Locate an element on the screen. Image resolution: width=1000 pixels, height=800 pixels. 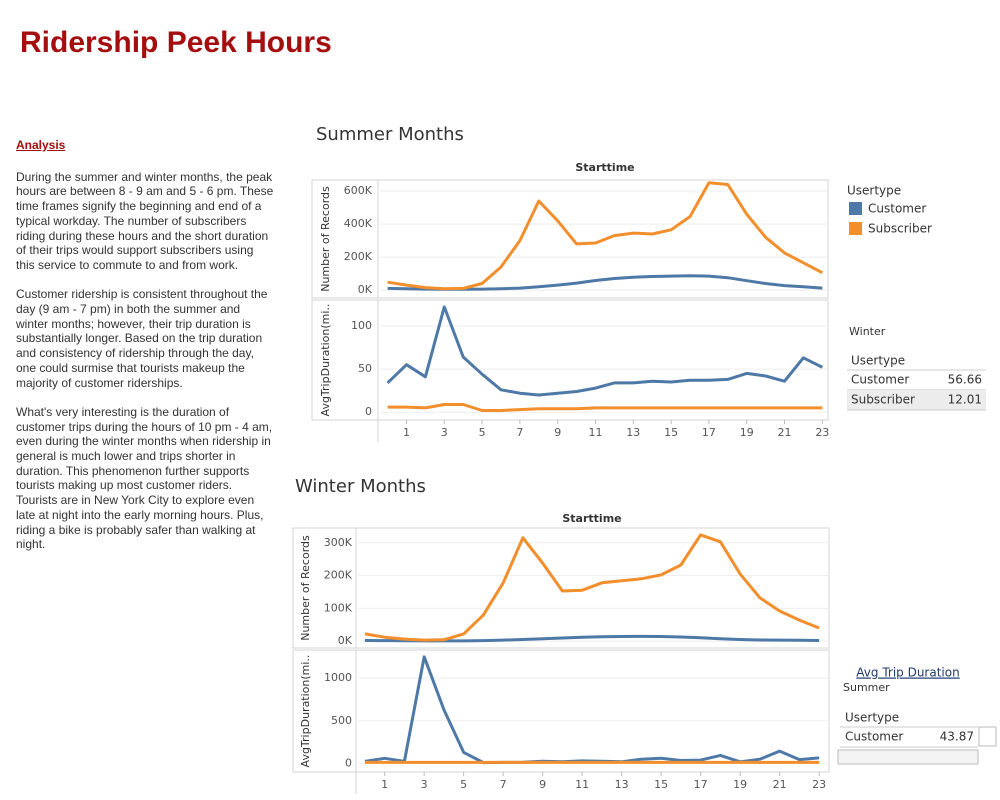
row-value: 12.01 is located at coordinates (965, 400).